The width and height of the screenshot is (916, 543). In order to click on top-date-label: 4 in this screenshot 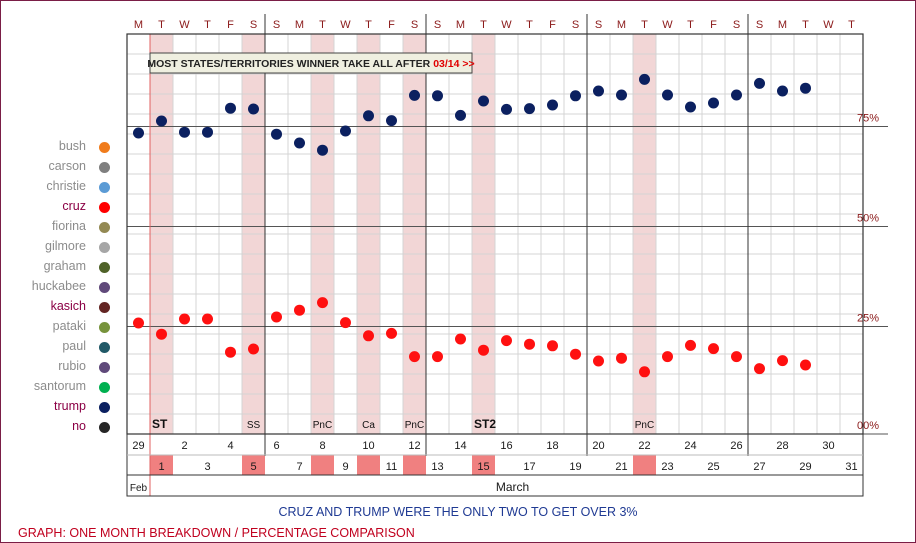, I will do `click(230, 446)`.